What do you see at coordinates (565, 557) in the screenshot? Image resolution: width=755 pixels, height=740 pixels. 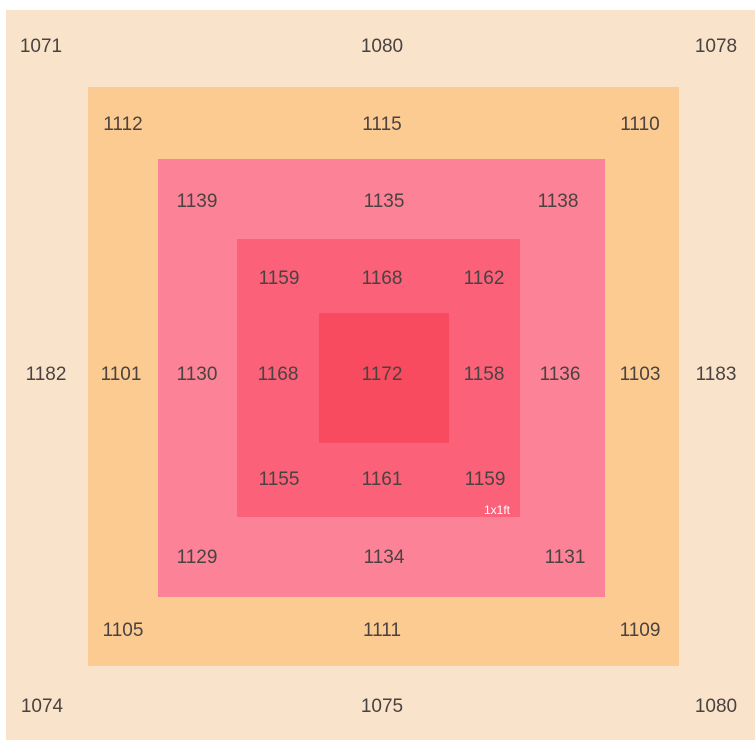 I see `ring3-bottom-right-value: 1131` at bounding box center [565, 557].